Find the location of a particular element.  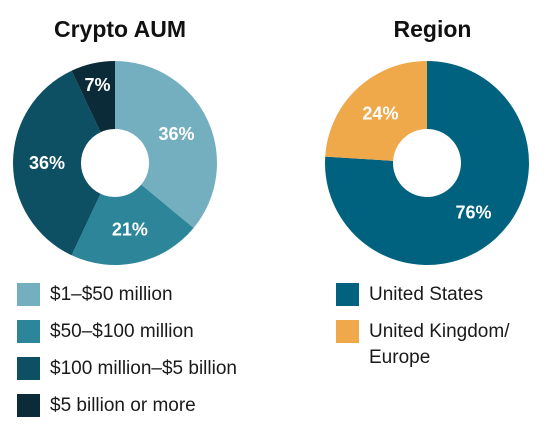

legend-item: United States is located at coordinates (443, 295).